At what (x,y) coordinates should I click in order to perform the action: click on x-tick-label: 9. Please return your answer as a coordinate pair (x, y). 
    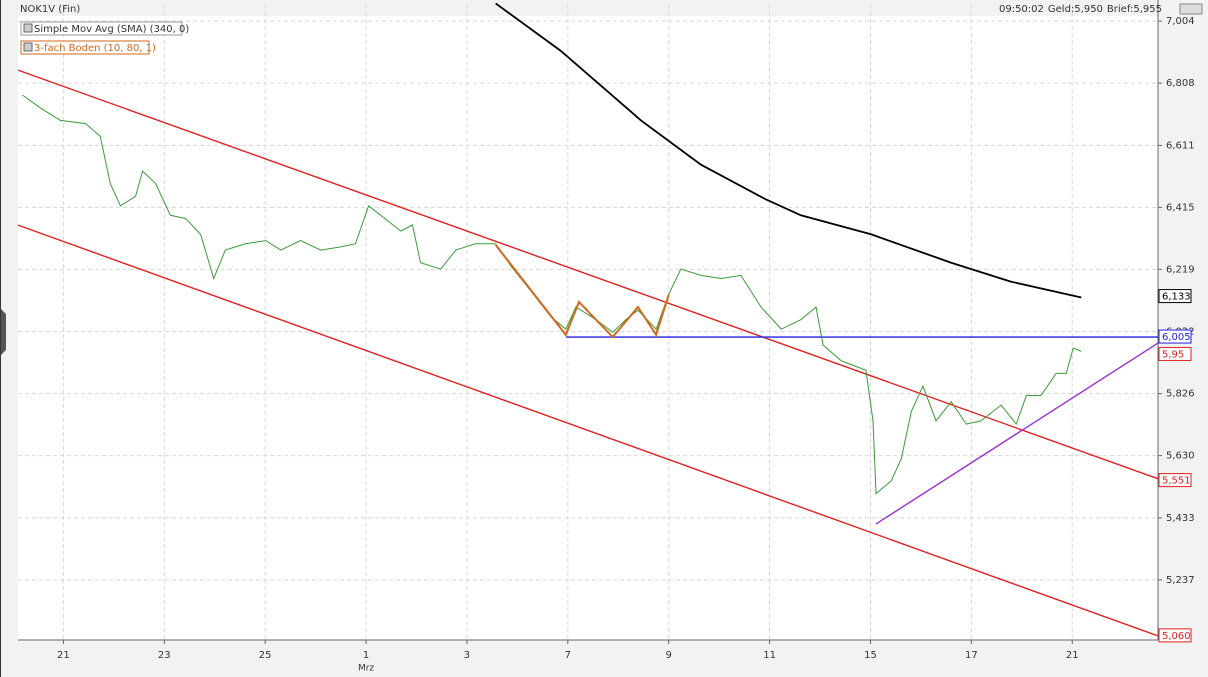
    Looking at the image, I should click on (669, 655).